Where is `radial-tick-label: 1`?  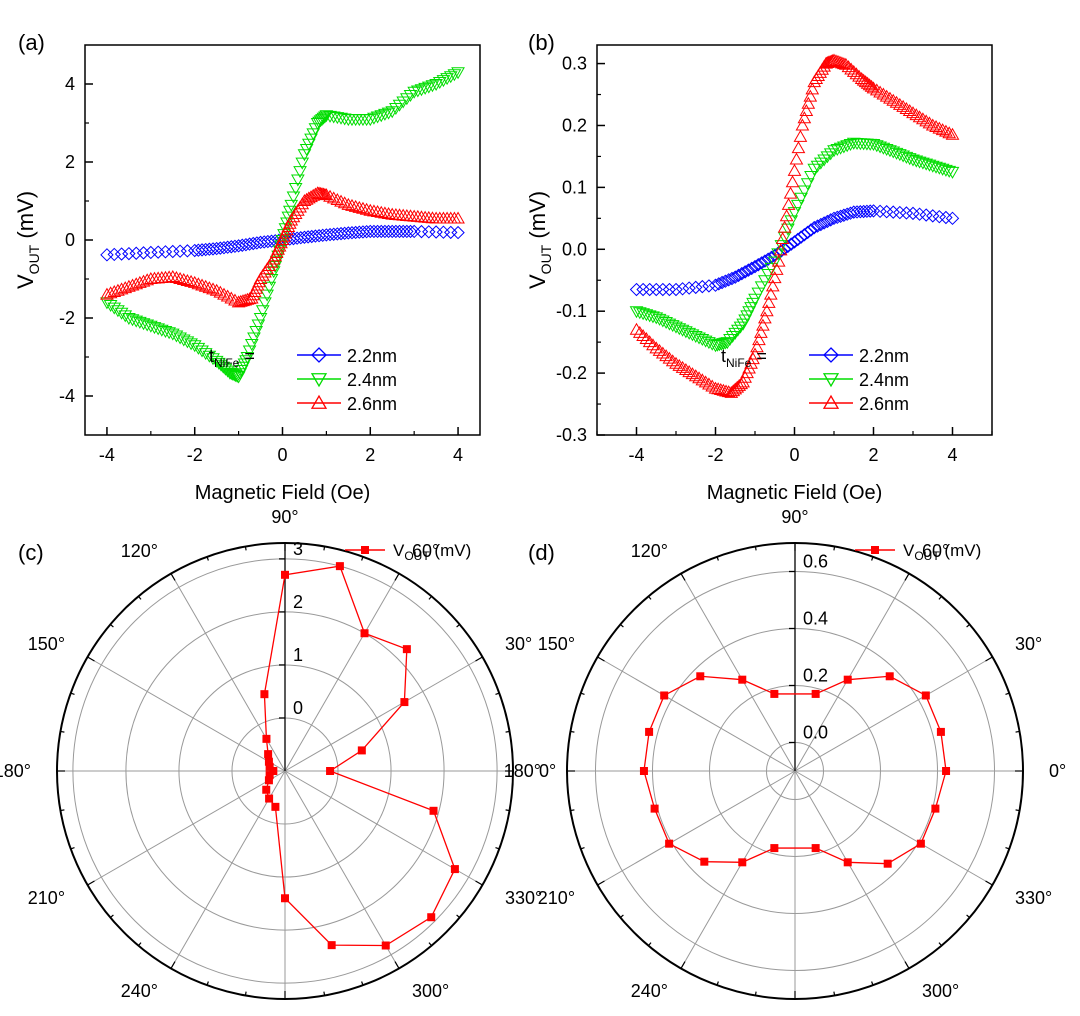
radial-tick-label: 1 is located at coordinates (298, 655).